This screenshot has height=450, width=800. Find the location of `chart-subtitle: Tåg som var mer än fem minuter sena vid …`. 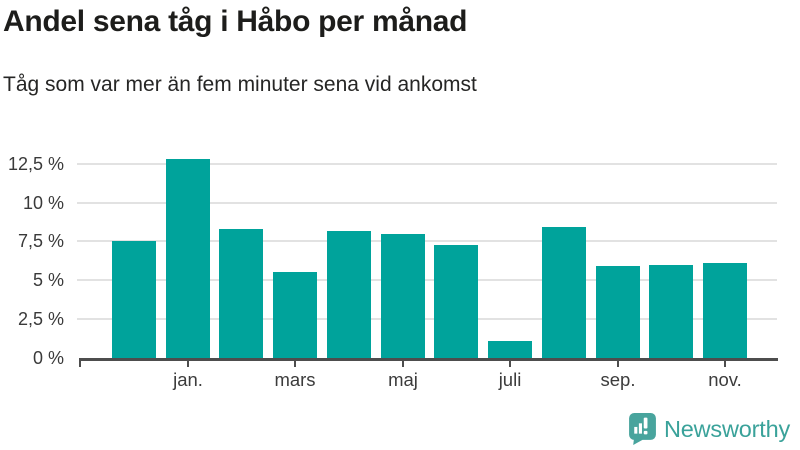

chart-subtitle: Tåg som var mer än fem minuter sena vid … is located at coordinates (240, 84).